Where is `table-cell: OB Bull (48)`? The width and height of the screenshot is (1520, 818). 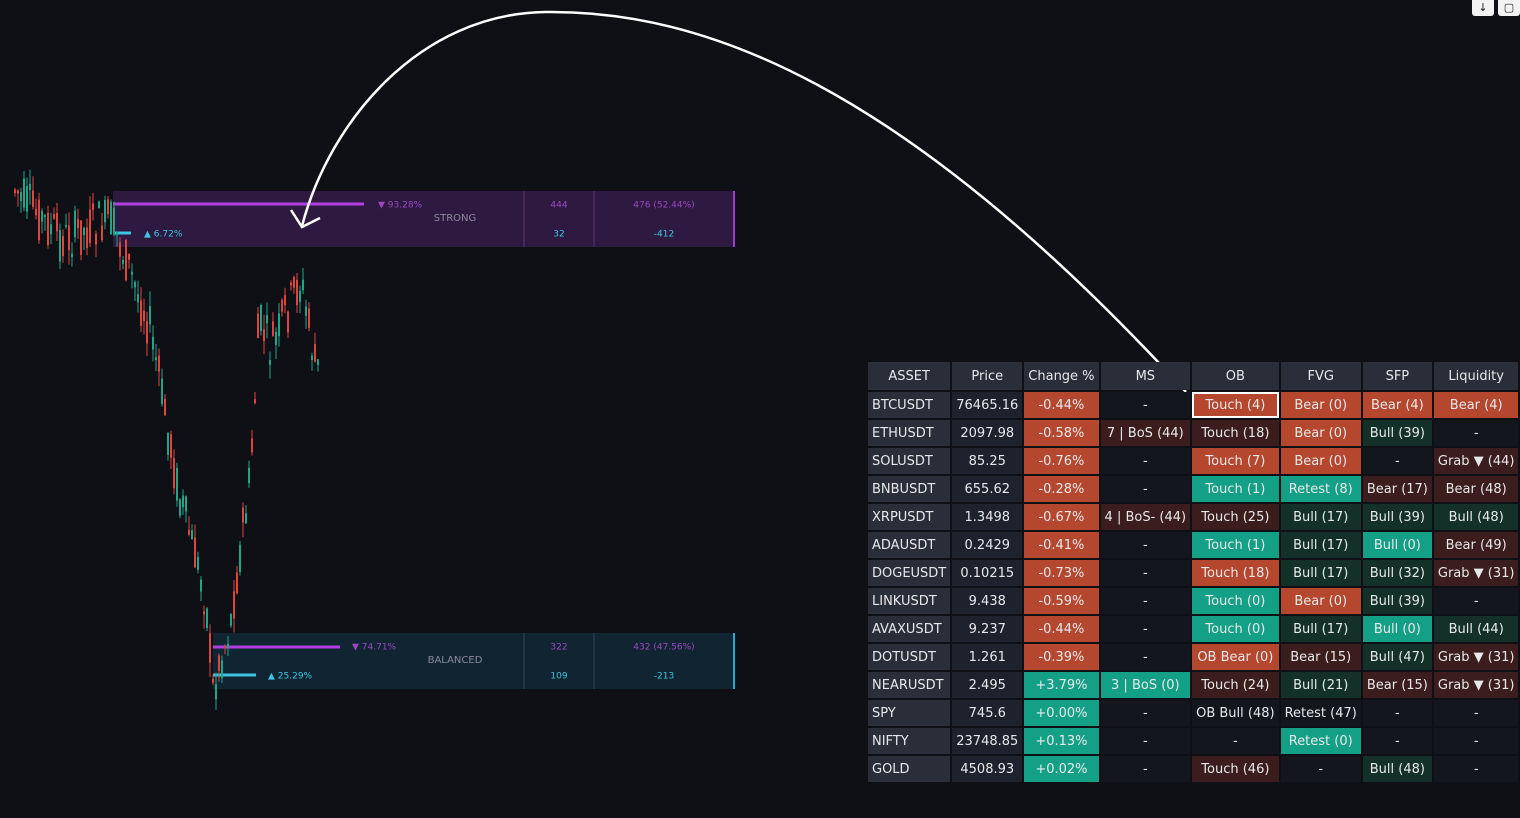 table-cell: OB Bull (48) is located at coordinates (1235, 713).